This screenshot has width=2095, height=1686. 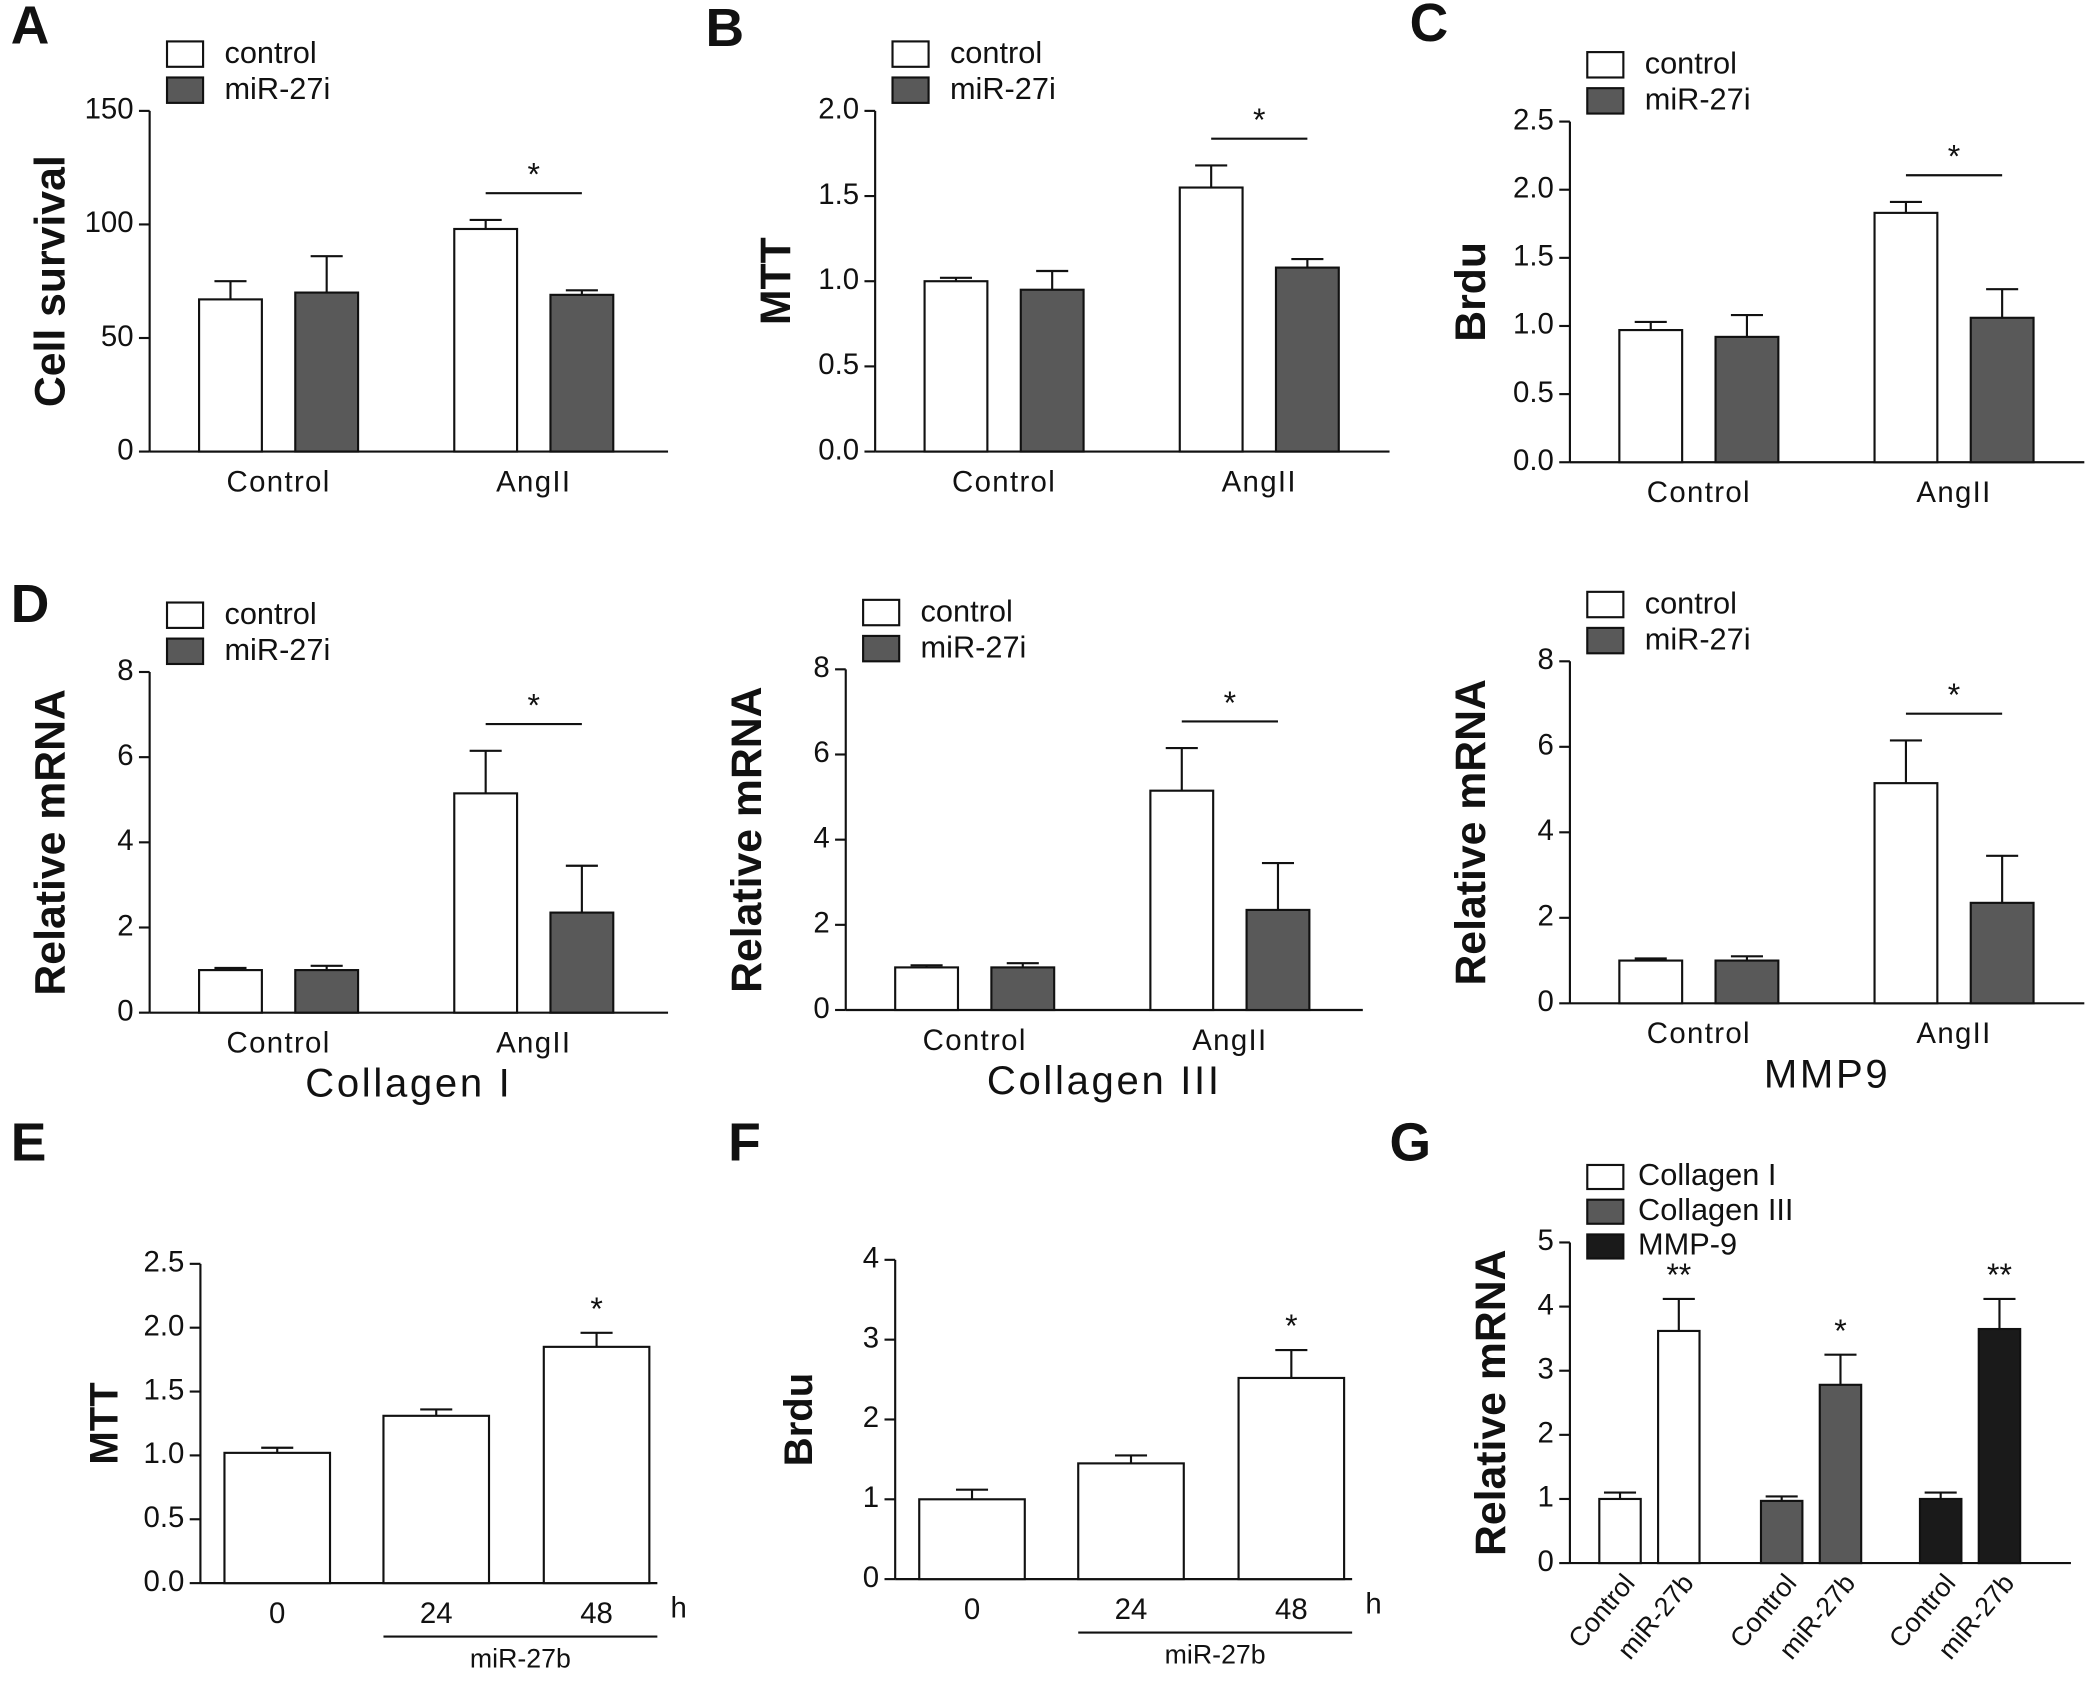 What do you see at coordinates (1678, 1275) in the screenshot?
I see `annotation: **` at bounding box center [1678, 1275].